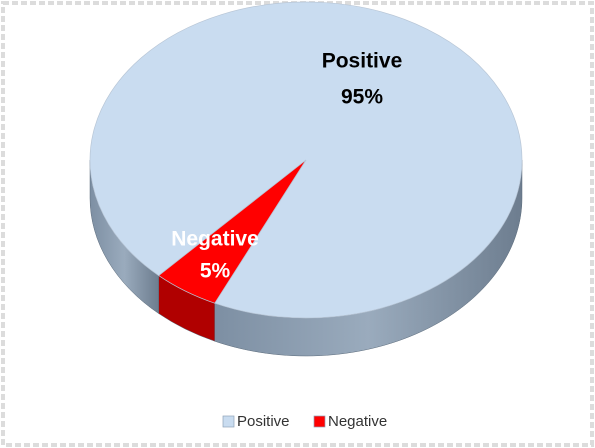 This screenshot has width=595, height=448. I want to click on slice-label: Positive, so click(362, 61).